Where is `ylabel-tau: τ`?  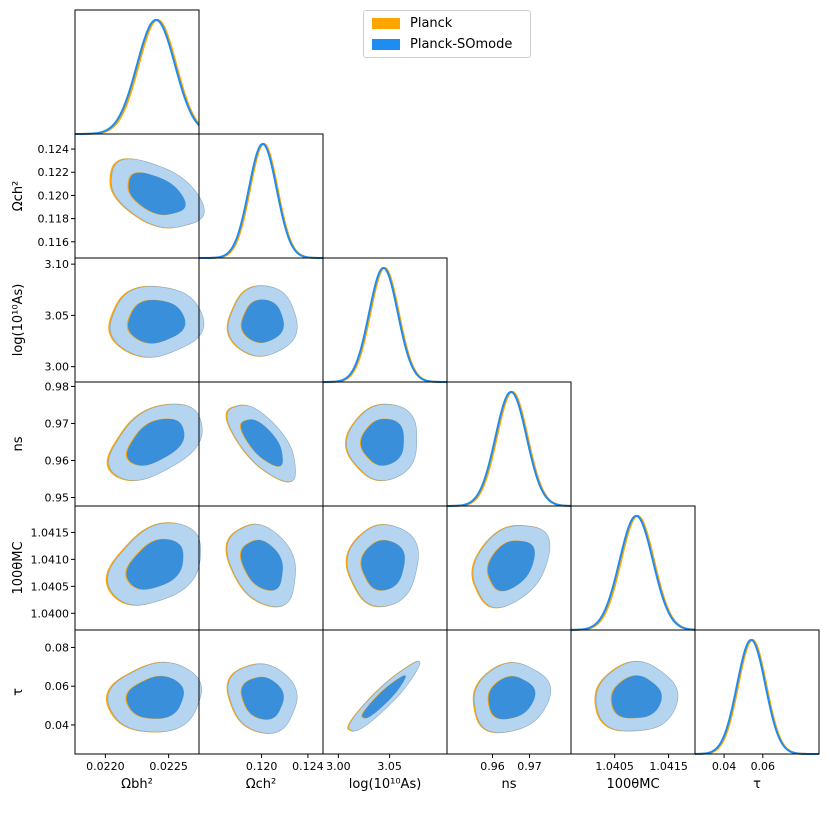
ylabel-tau: τ is located at coordinates (18, 692).